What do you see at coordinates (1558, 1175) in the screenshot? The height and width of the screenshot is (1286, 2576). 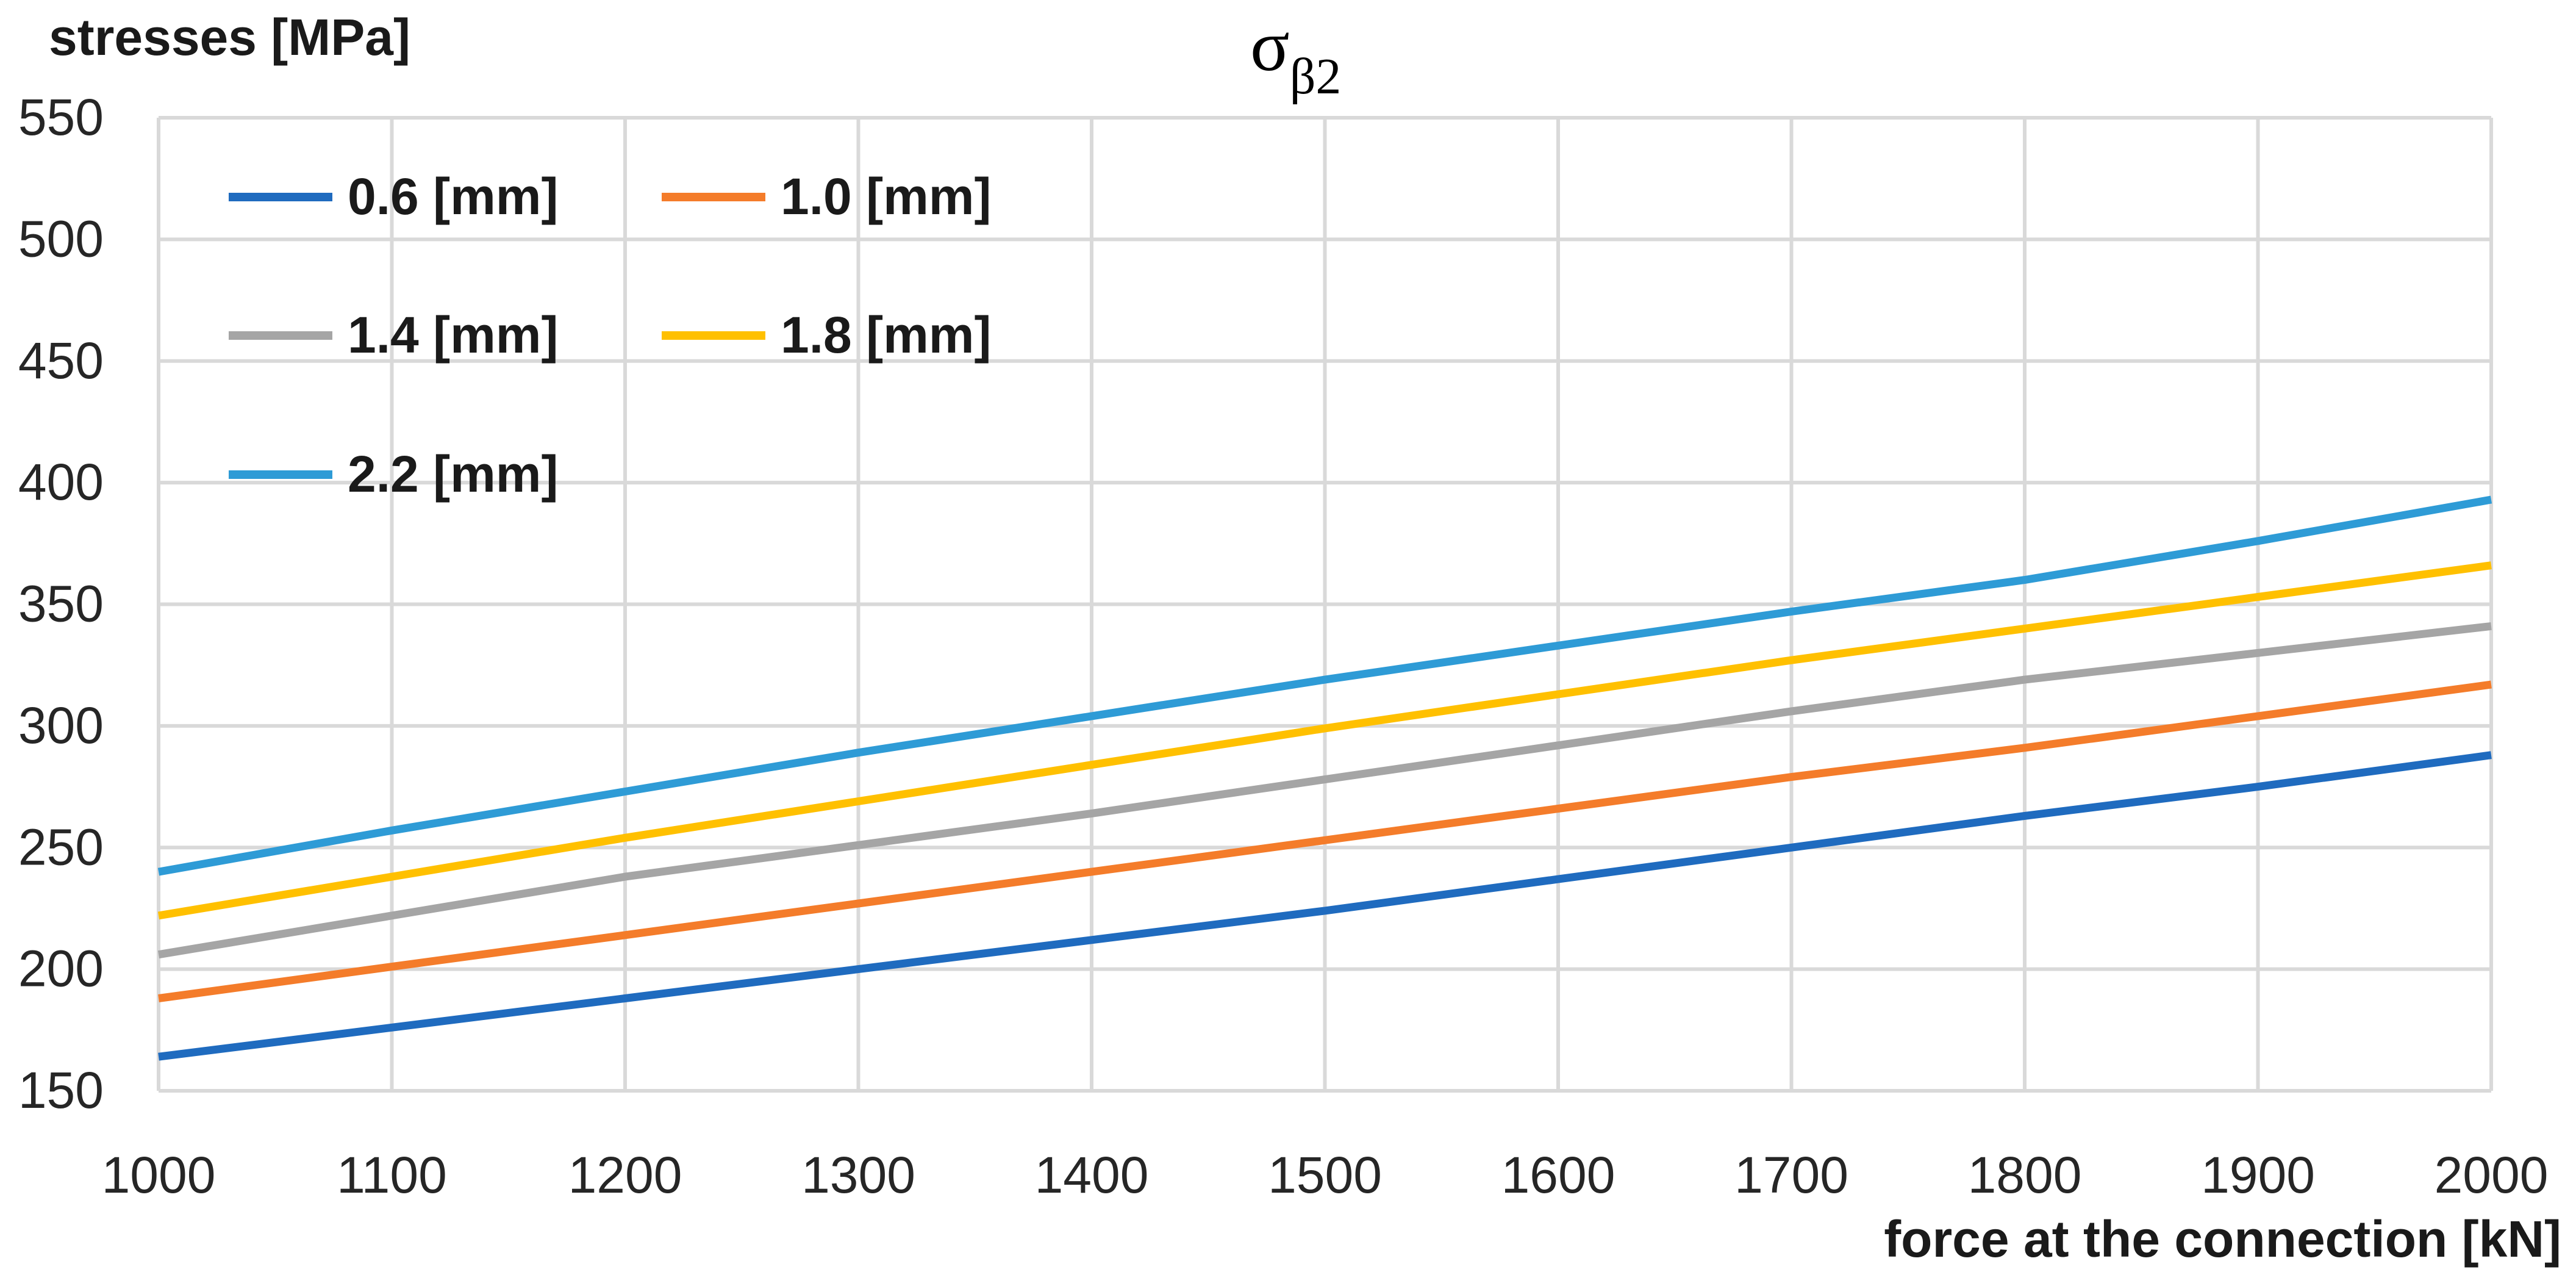 I see `x-tick-label: 1600` at bounding box center [1558, 1175].